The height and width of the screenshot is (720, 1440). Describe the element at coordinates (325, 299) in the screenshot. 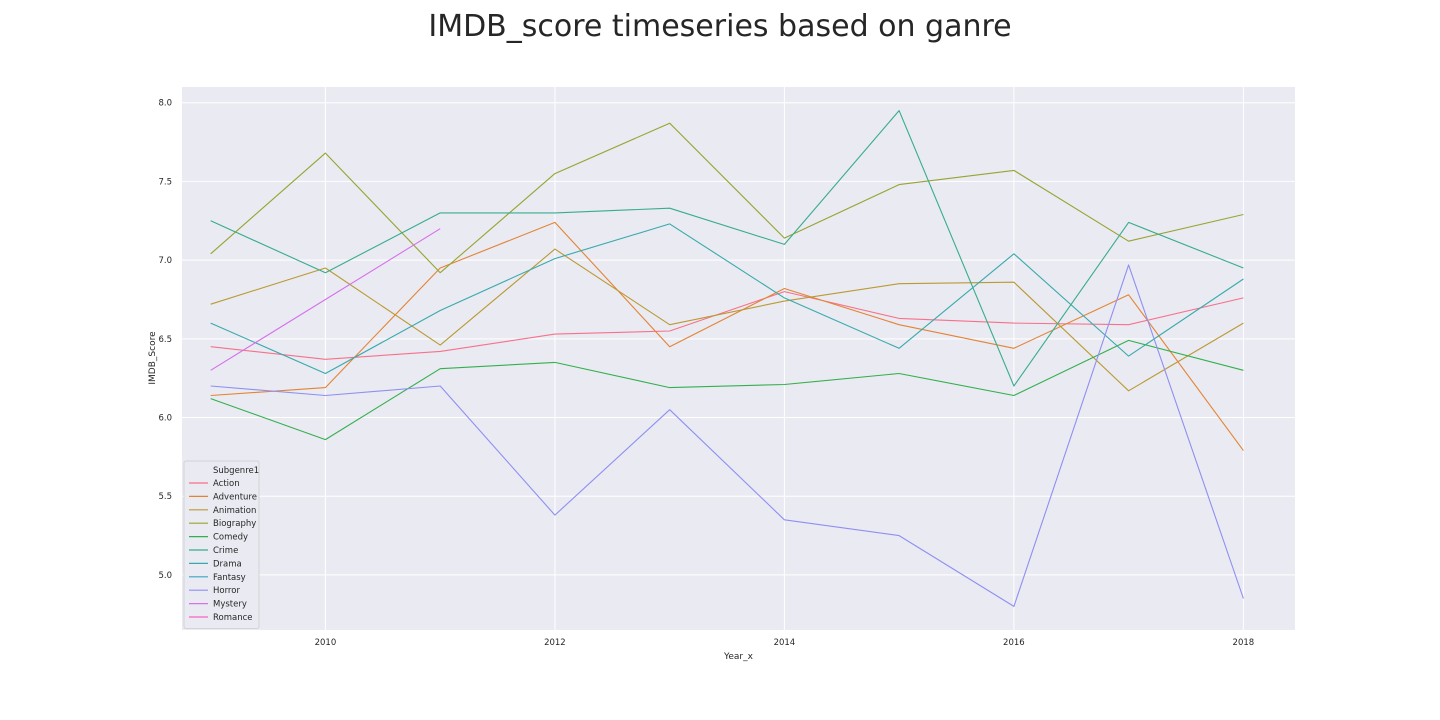

I see `series-line-mystery` at that location.